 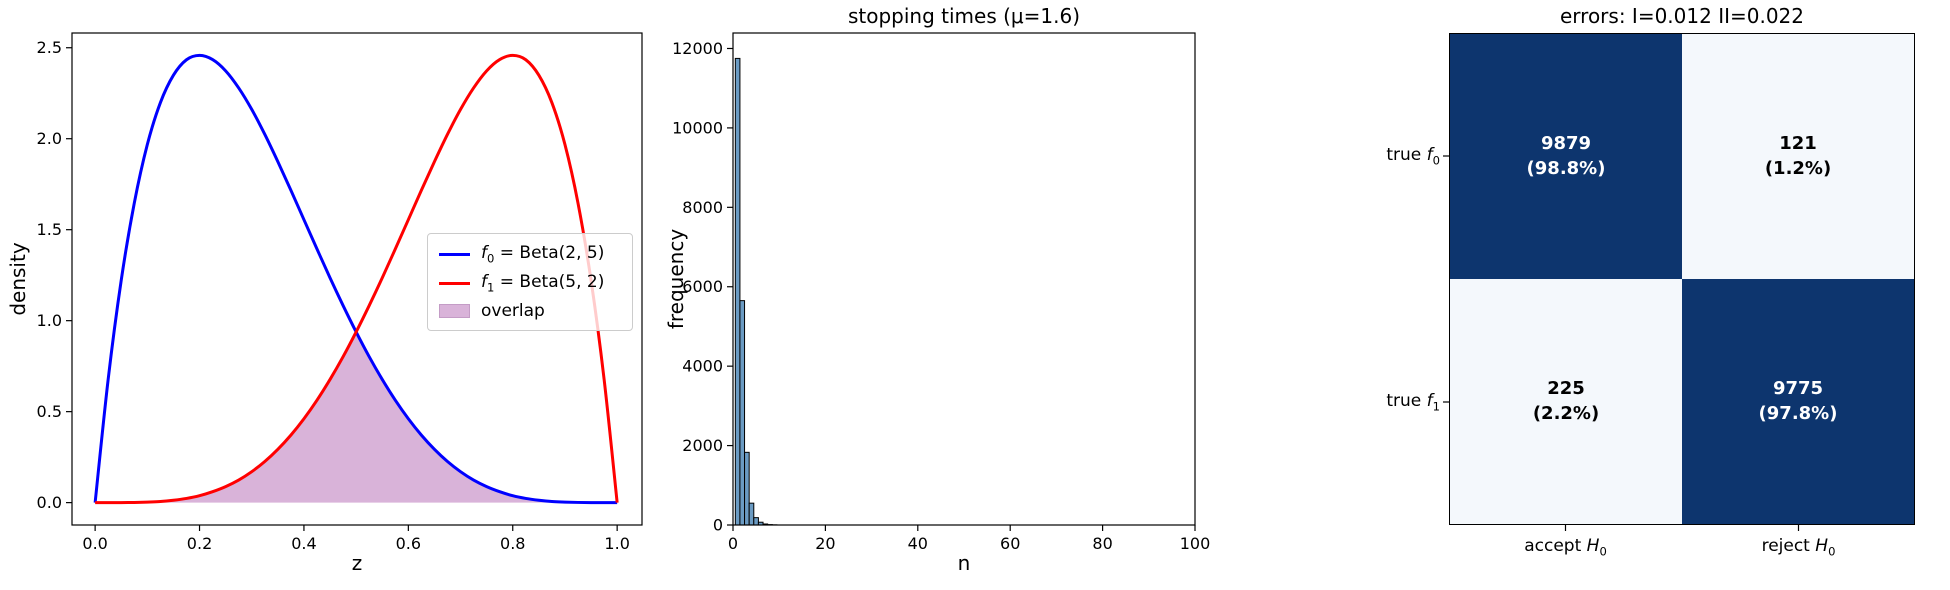 What do you see at coordinates (512, 543) in the screenshot?
I see `x-tick-label: 0.8` at bounding box center [512, 543].